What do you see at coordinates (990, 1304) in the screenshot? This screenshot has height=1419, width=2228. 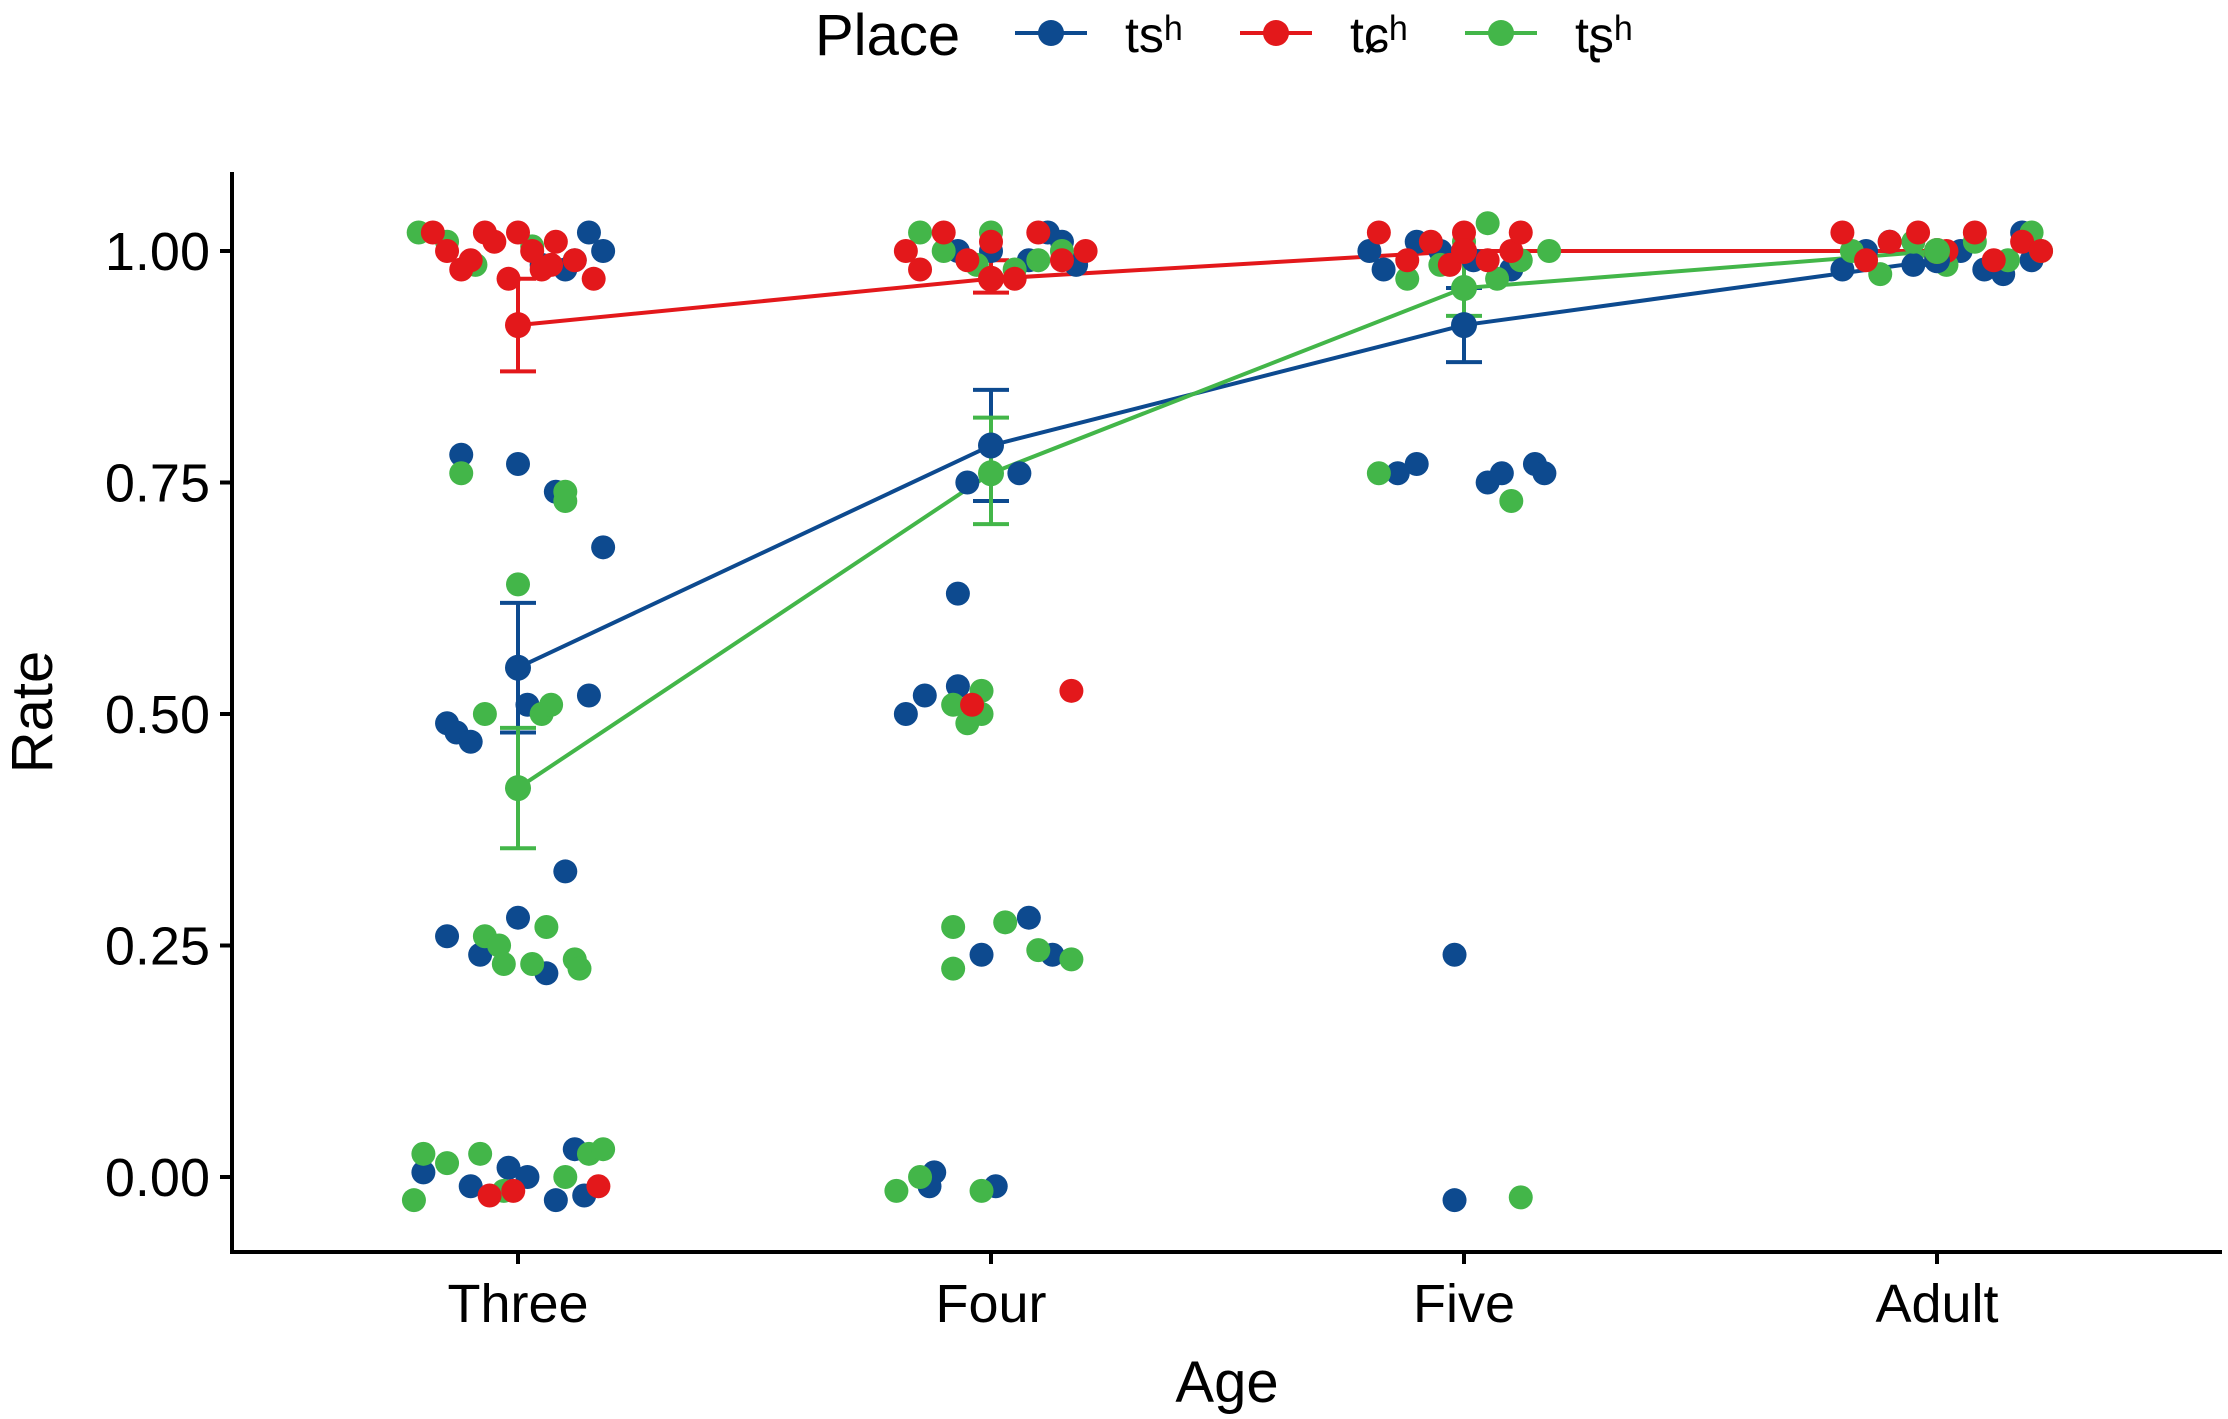 I see `x-tick-label: Four` at bounding box center [990, 1304].